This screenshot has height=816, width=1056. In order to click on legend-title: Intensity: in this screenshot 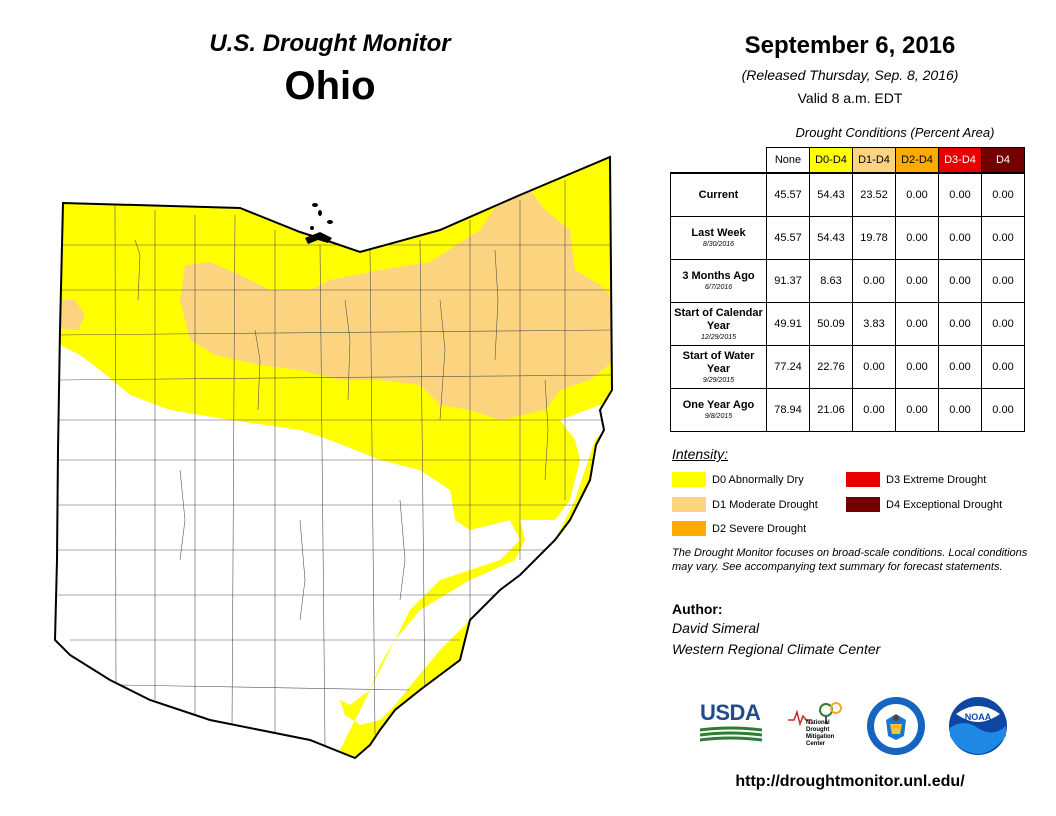, I will do `click(700, 454)`.